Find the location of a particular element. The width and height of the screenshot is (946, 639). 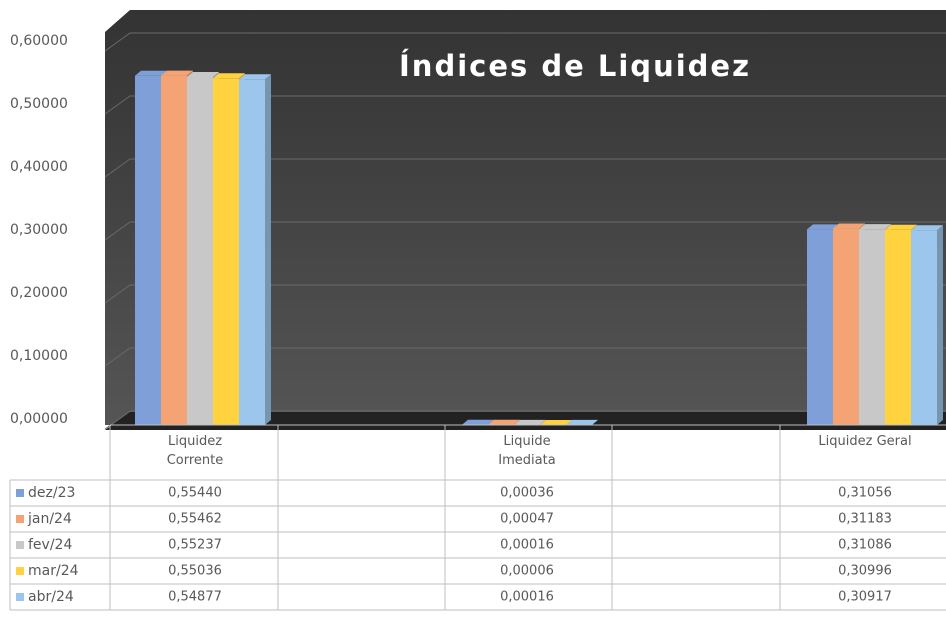

table-value: 0,30917 is located at coordinates (865, 597).